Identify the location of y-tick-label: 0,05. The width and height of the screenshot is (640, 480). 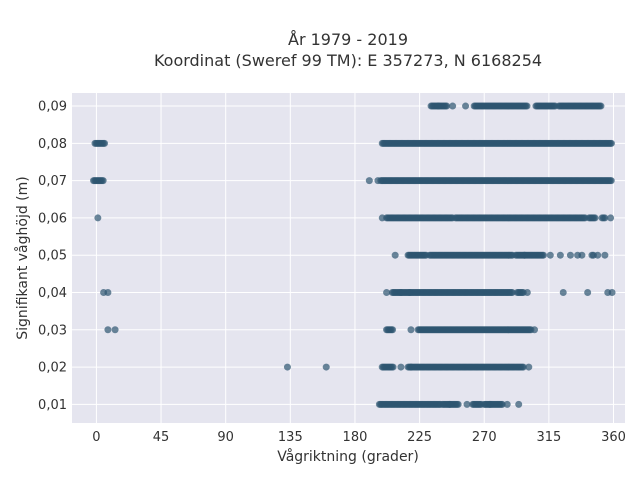
(52, 256).